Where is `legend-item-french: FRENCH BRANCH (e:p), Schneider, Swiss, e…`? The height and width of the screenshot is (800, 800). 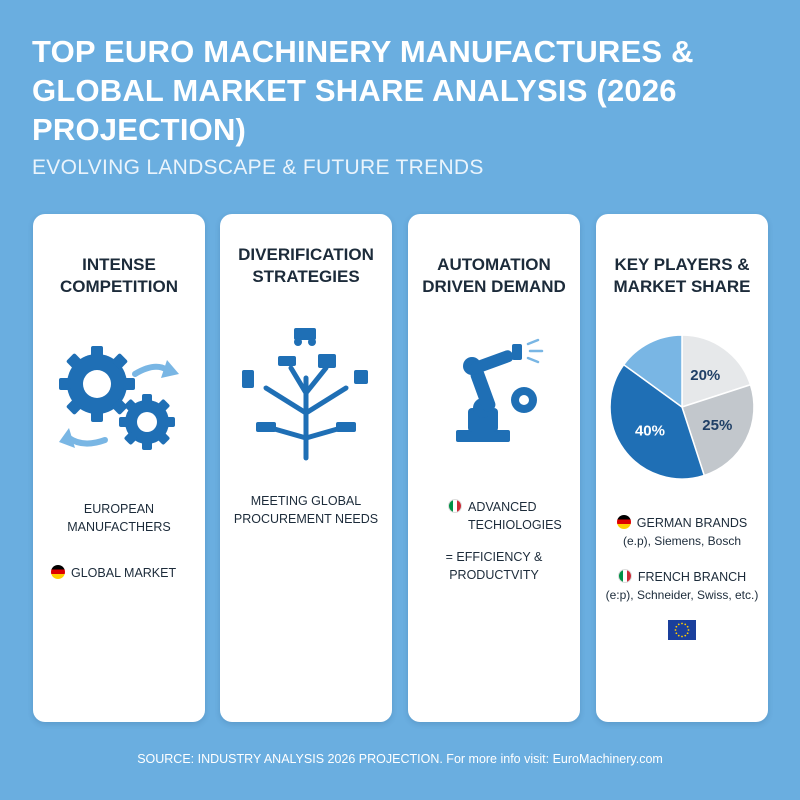
legend-item-french: FRENCH BRANCH (e:p), Schneider, Swiss, e… is located at coordinates (682, 585).